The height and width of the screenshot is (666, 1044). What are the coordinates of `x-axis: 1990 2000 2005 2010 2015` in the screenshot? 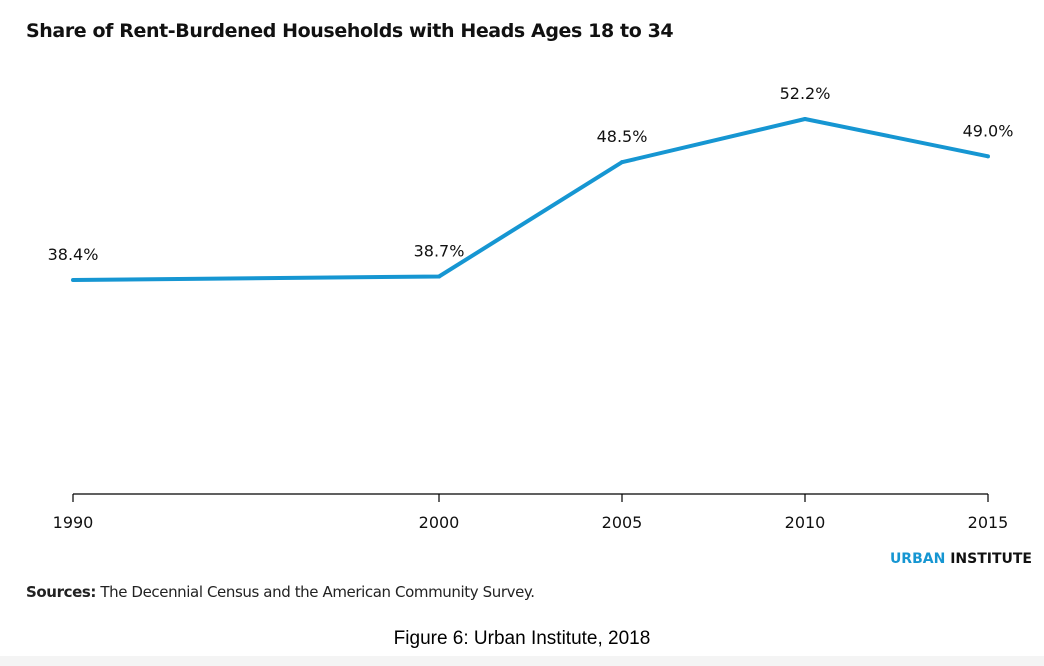 It's located at (531, 512).